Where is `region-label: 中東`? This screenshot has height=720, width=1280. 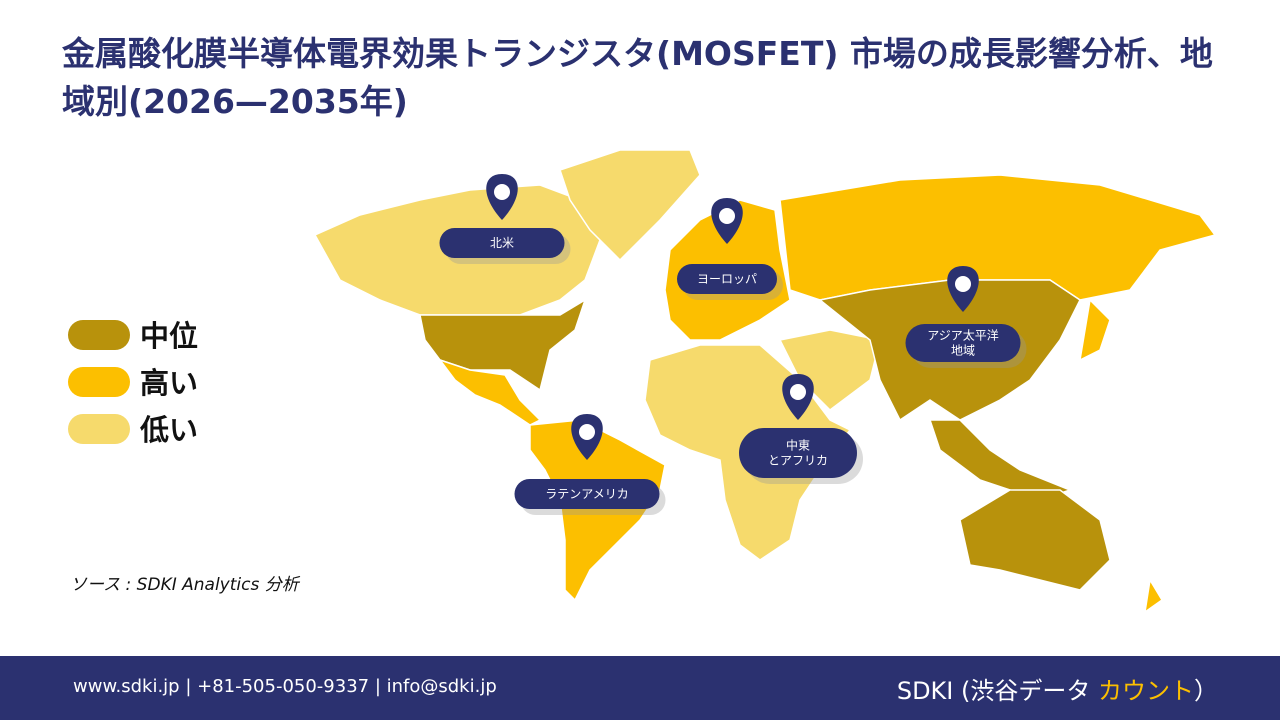 region-label: 中東 is located at coordinates (798, 445).